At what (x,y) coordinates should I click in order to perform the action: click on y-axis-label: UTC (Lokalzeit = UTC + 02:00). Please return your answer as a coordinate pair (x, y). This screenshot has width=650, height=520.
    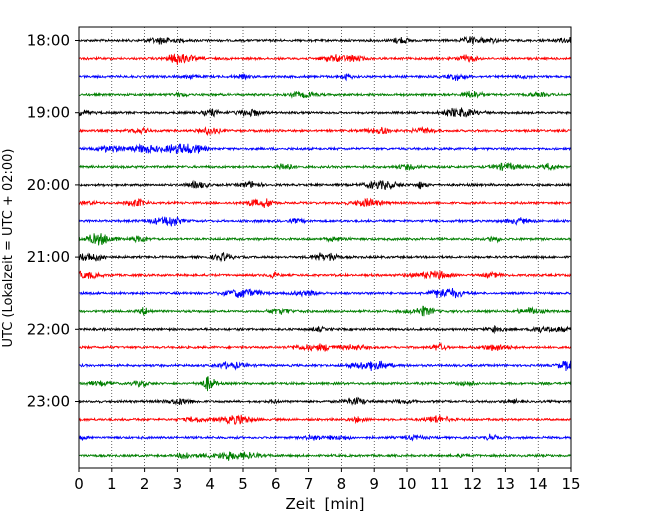
    Looking at the image, I should click on (8, 248).